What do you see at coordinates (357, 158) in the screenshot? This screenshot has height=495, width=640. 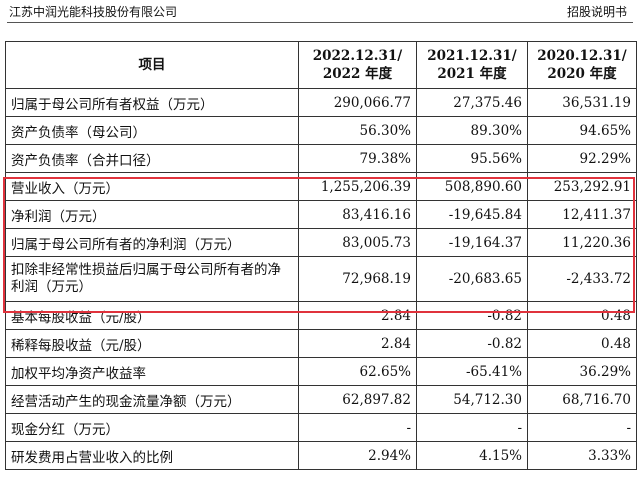 I see `value-2022: 79.38%` at bounding box center [357, 158].